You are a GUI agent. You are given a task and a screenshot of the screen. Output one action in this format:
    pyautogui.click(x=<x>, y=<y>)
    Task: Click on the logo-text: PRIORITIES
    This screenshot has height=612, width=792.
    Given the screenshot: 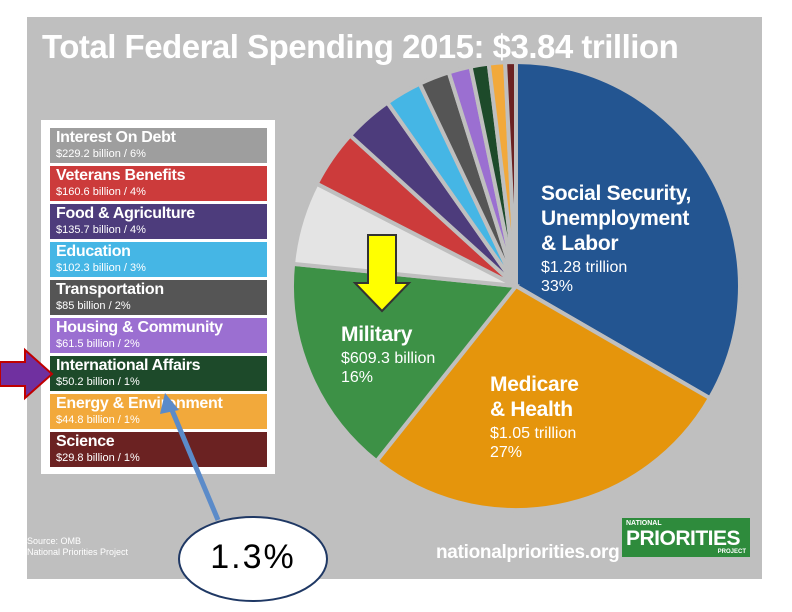 What is the action you would take?
    pyautogui.click(x=683, y=538)
    